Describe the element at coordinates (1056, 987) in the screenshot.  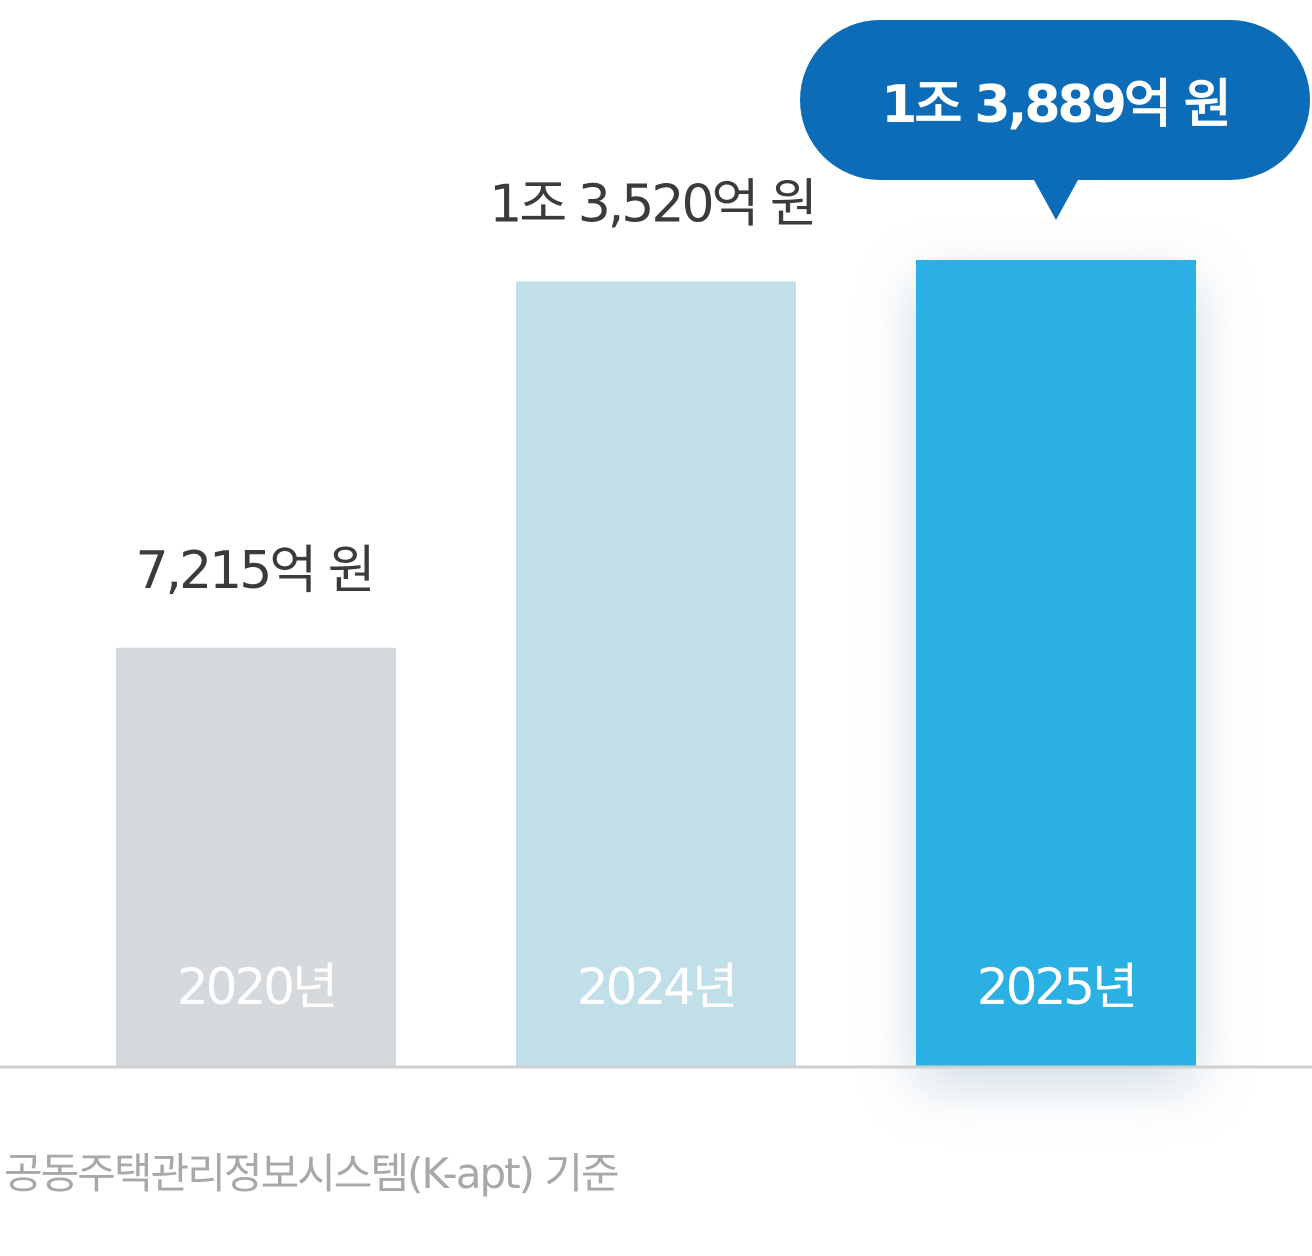
I see `bar-category-label: 2025년` at that location.